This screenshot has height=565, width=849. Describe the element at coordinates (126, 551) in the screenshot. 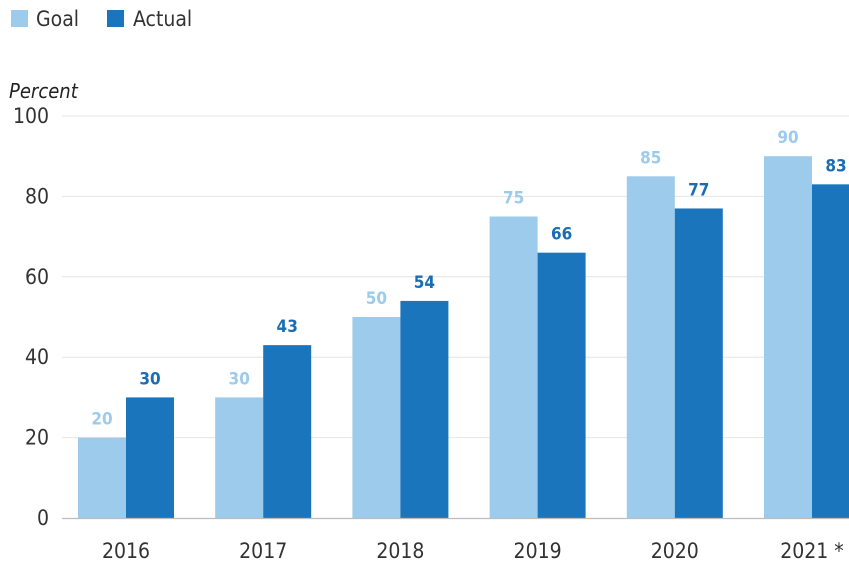

I see `x-tick-label: 2016` at that location.